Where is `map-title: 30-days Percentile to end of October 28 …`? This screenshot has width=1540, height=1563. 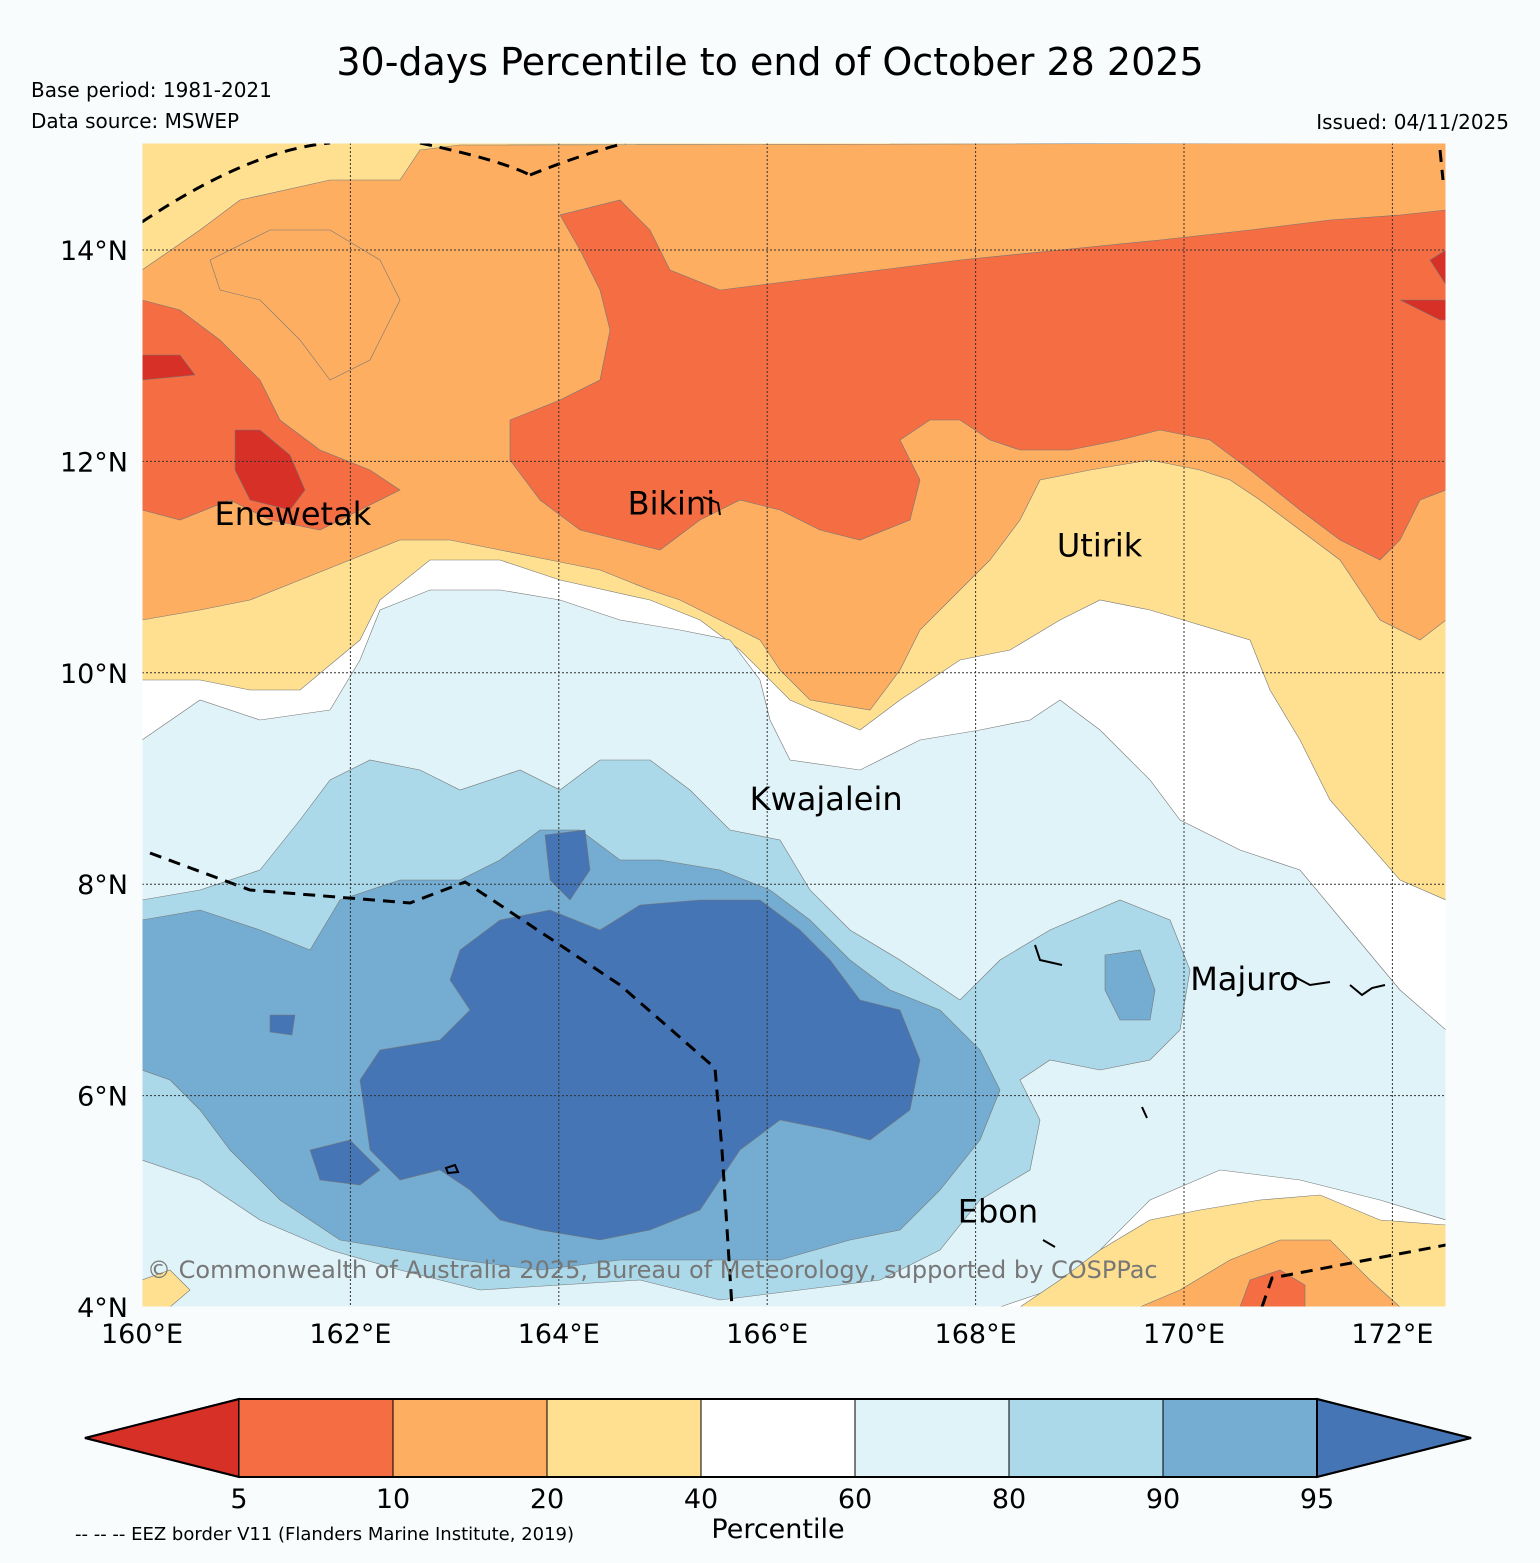
map-title: 30-days Percentile to end of October 28 … is located at coordinates (770, 62).